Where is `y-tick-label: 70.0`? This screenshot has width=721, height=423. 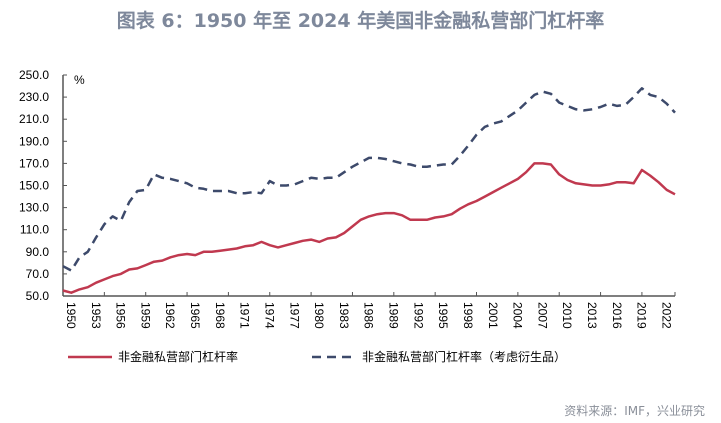
y-tick-label: 70.0 is located at coordinates (38, 274).